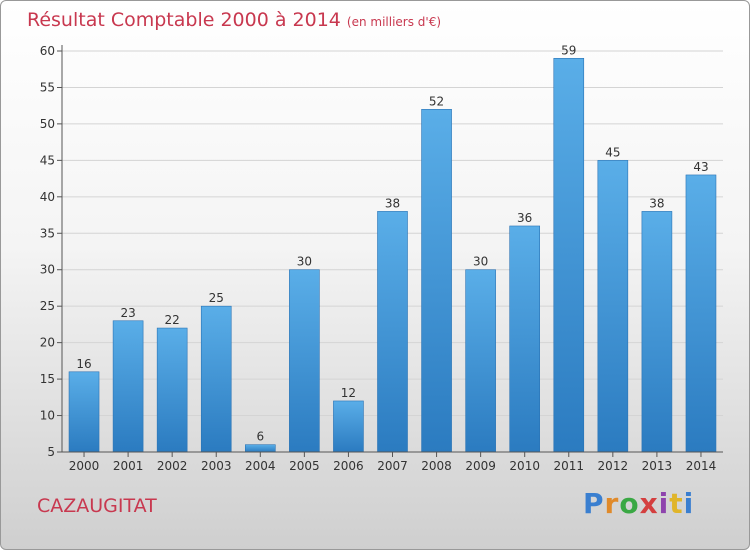 This screenshot has height=550, width=750. I want to click on bar-value-label: 45, so click(612, 152).